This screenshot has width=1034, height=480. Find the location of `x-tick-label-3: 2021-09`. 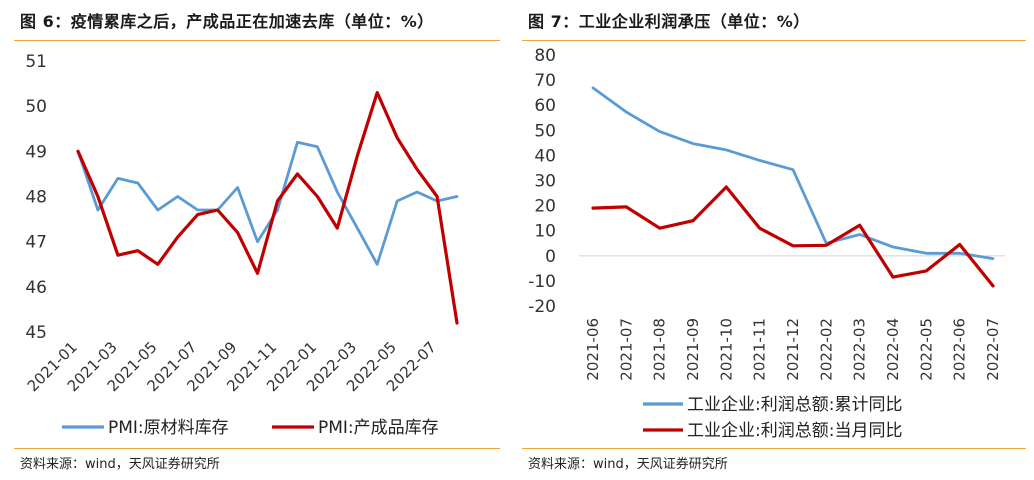

x-tick-label-3: 2021-09 is located at coordinates (693, 349).